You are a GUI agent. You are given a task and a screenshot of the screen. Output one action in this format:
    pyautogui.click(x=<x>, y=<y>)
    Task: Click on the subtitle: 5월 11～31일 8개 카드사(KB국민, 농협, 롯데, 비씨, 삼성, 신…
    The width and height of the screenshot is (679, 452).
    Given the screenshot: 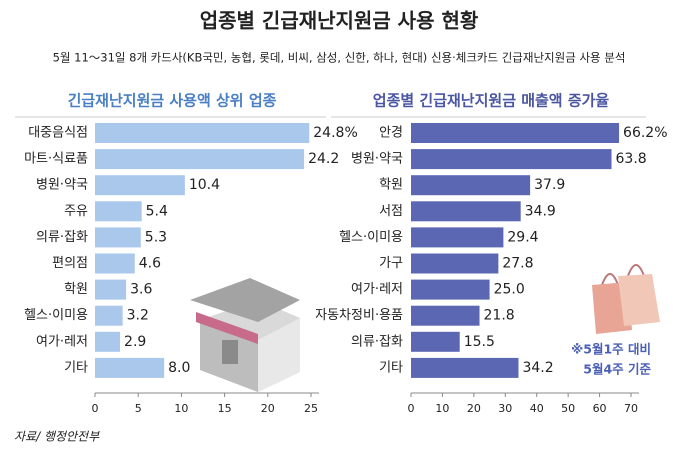 What is the action you would take?
    pyautogui.click(x=339, y=58)
    